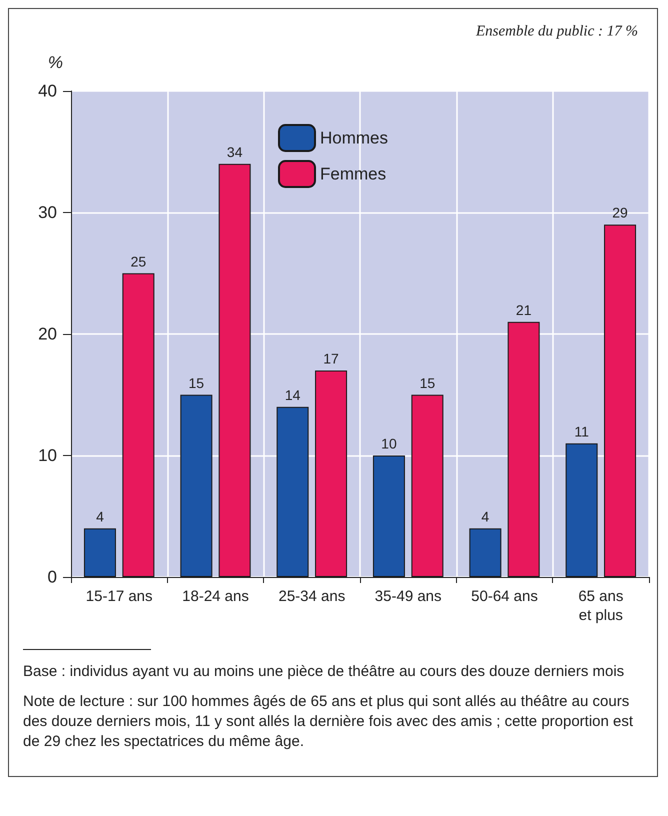 The width and height of the screenshot is (668, 816). What do you see at coordinates (408, 596) in the screenshot?
I see `x-tick-label: 35-49 ans` at bounding box center [408, 596].